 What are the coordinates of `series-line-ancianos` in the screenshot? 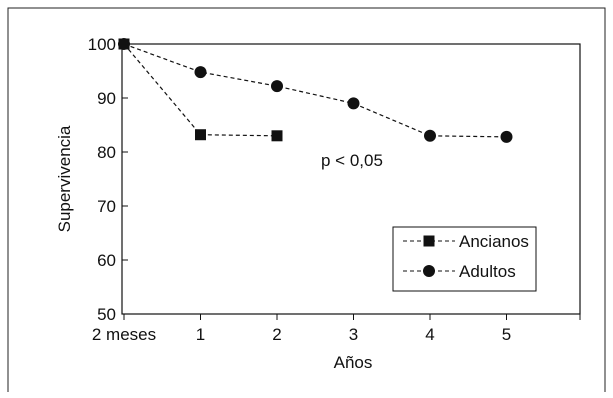 It's located at (200, 90).